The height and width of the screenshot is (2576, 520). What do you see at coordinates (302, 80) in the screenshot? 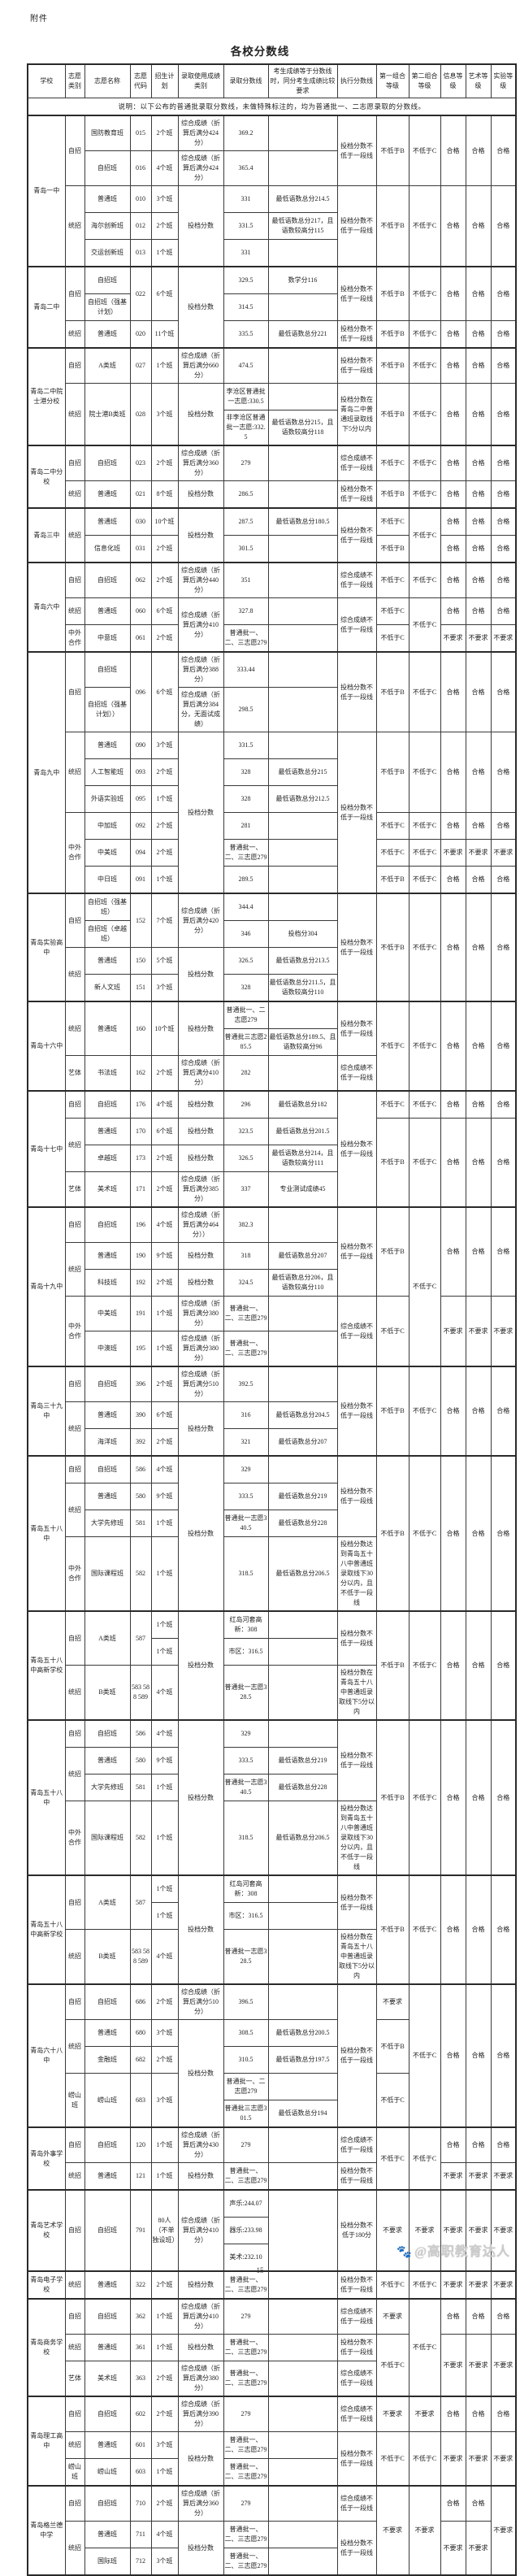
I see `column-header: 考生成绩等于分数线时，同分考生成绩比较要求` at bounding box center [302, 80].